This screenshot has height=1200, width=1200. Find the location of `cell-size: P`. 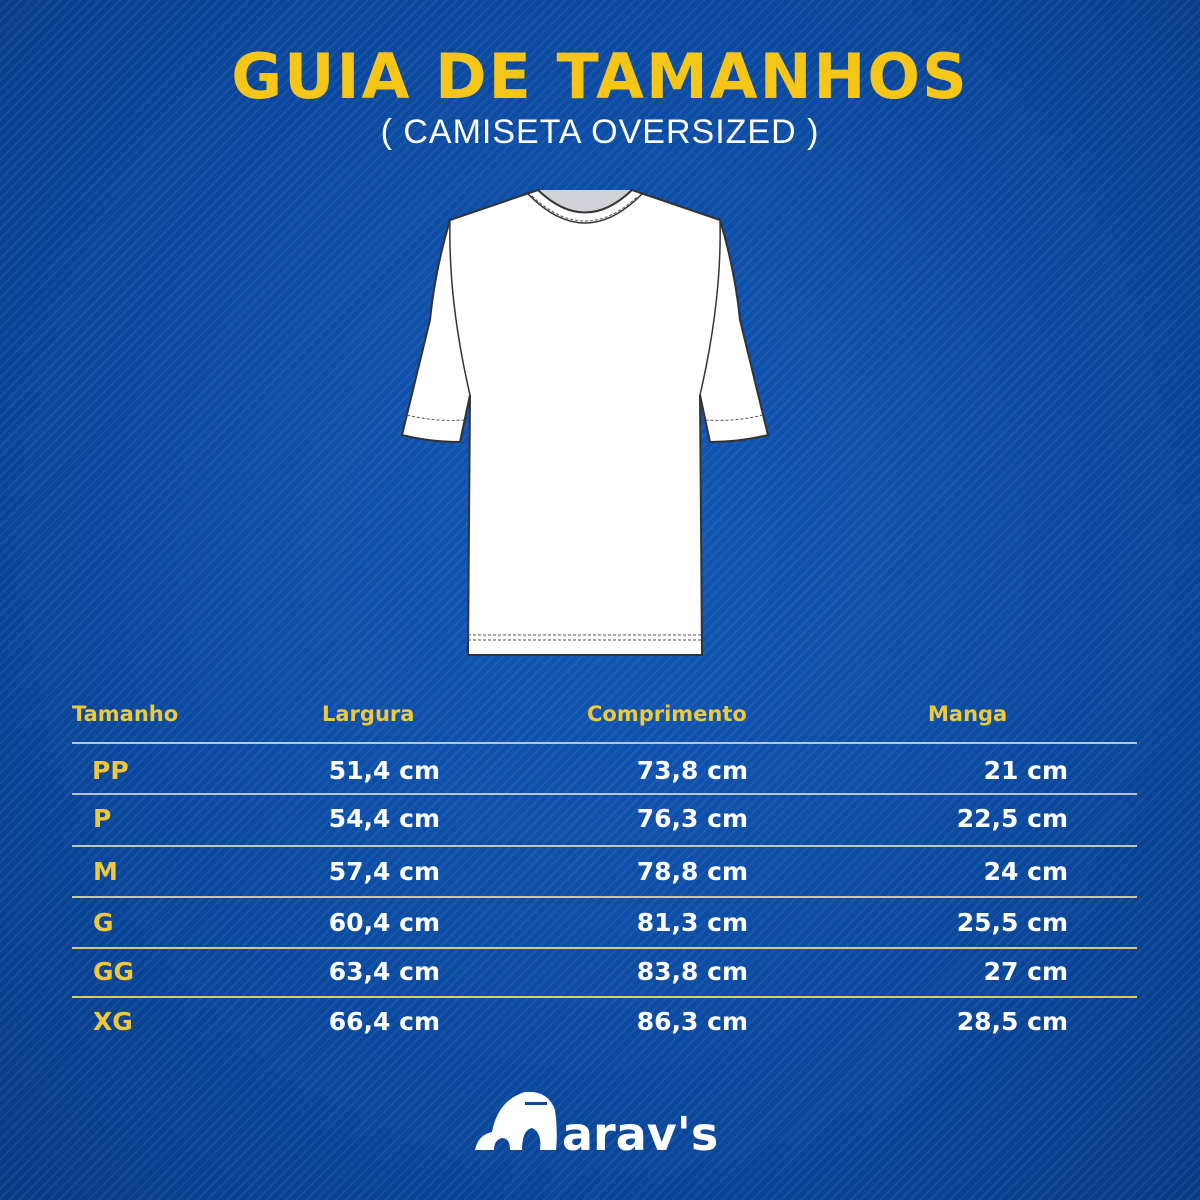

cell-size: P is located at coordinates (102, 818).